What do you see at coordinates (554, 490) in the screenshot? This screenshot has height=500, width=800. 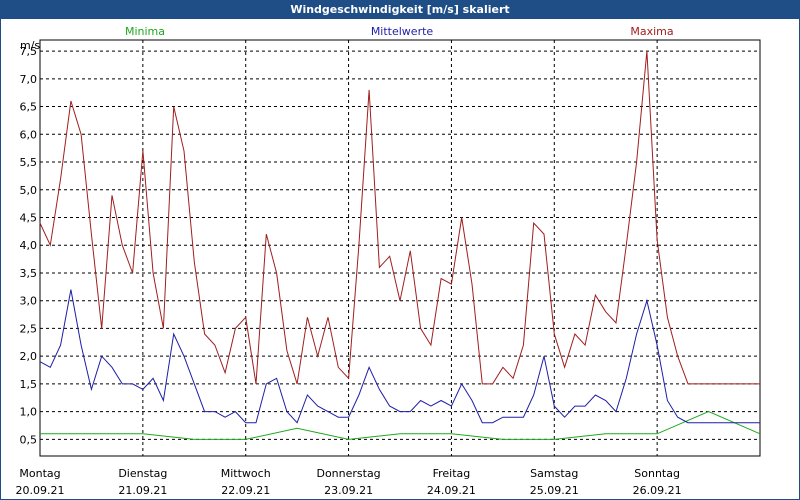 I see `x-tick-date-label: 25.09.21` at bounding box center [554, 490].